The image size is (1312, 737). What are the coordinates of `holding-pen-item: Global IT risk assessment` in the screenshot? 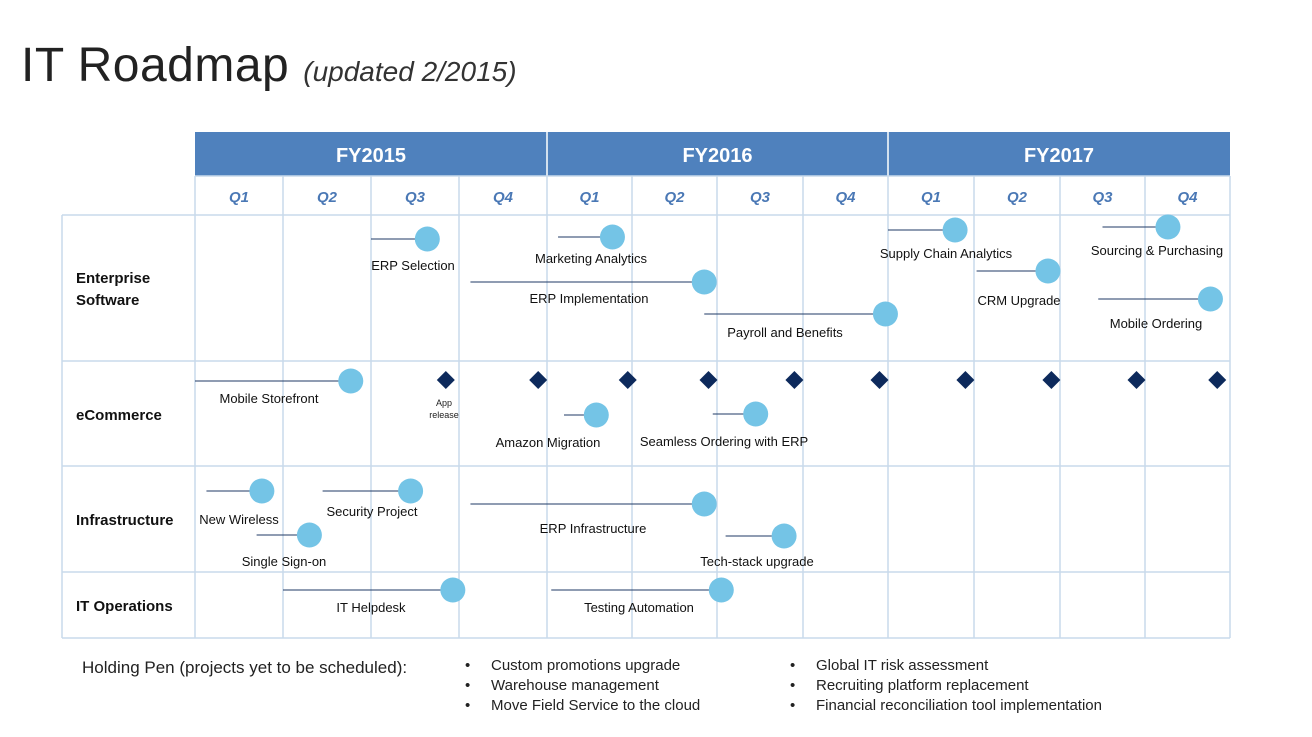 It's located at (946, 666).